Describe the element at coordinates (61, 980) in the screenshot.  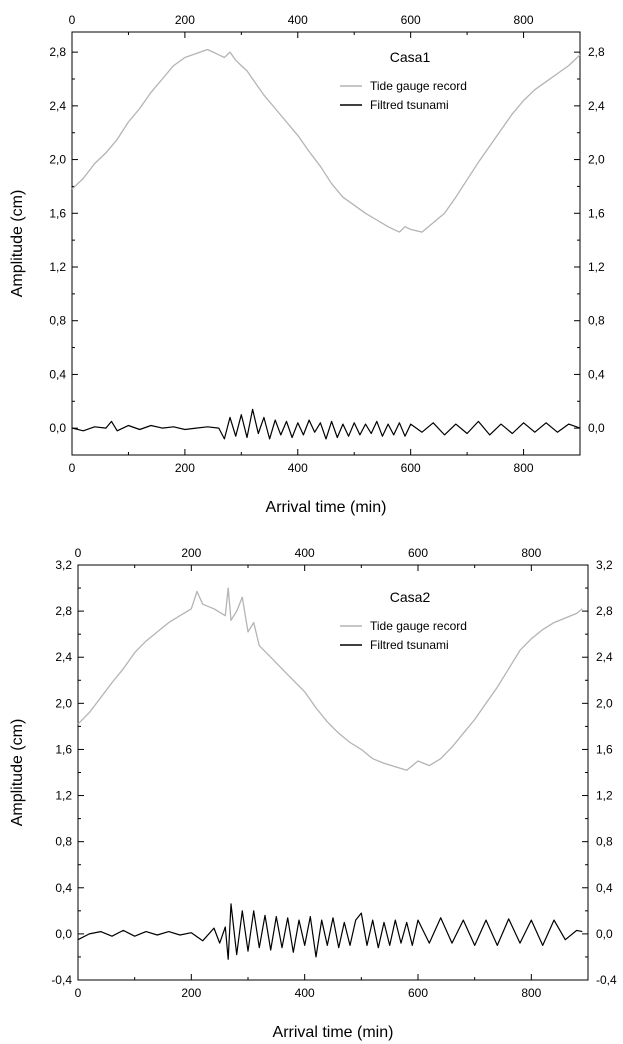
I see `y-tick-label-left: -0,4` at that location.